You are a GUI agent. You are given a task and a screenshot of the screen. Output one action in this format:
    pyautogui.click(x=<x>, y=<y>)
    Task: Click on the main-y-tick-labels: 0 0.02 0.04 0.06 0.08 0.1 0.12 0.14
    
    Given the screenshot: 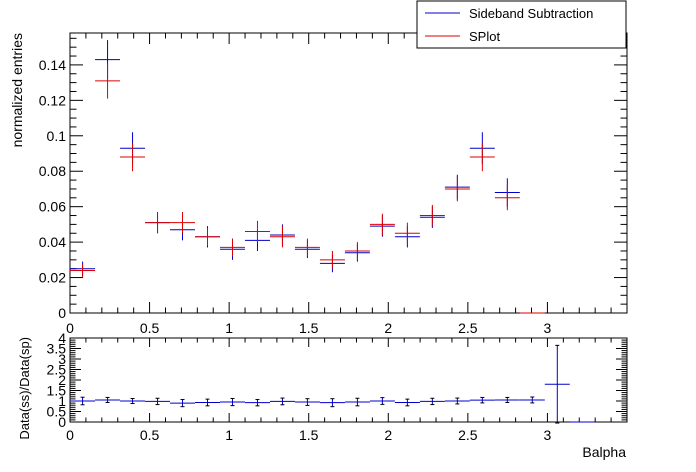 What is the action you would take?
    pyautogui.click(x=52, y=189)
    